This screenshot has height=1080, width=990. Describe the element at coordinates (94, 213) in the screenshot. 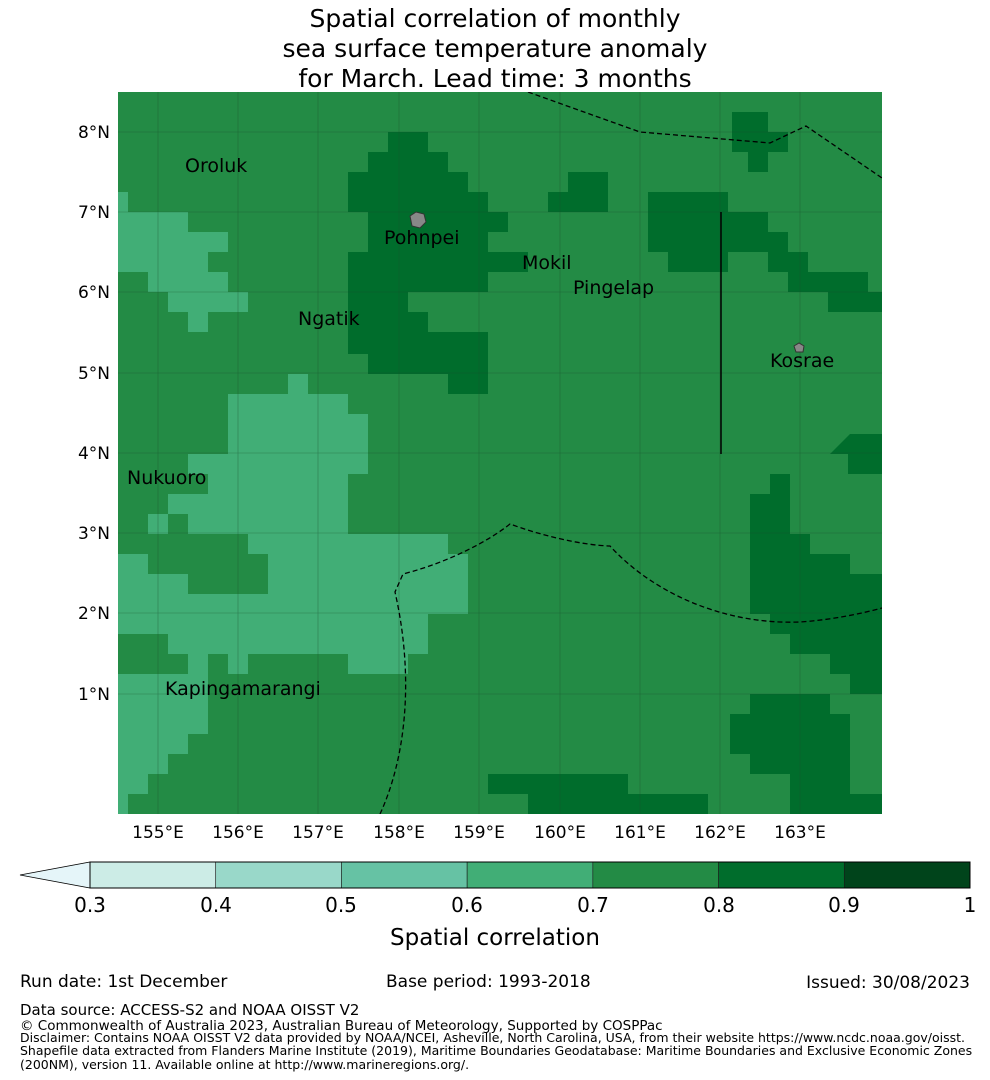

I see `lat-label: 7°N` at that location.